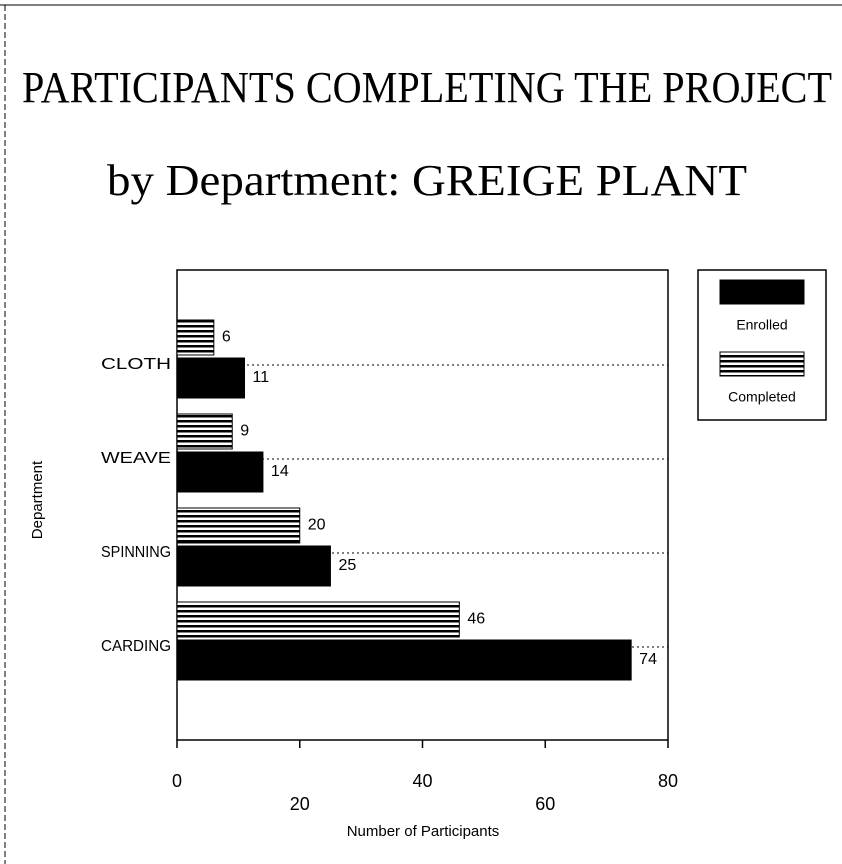 The image size is (842, 864). What do you see at coordinates (244, 431) in the screenshot?
I see `value-label: 9` at bounding box center [244, 431].